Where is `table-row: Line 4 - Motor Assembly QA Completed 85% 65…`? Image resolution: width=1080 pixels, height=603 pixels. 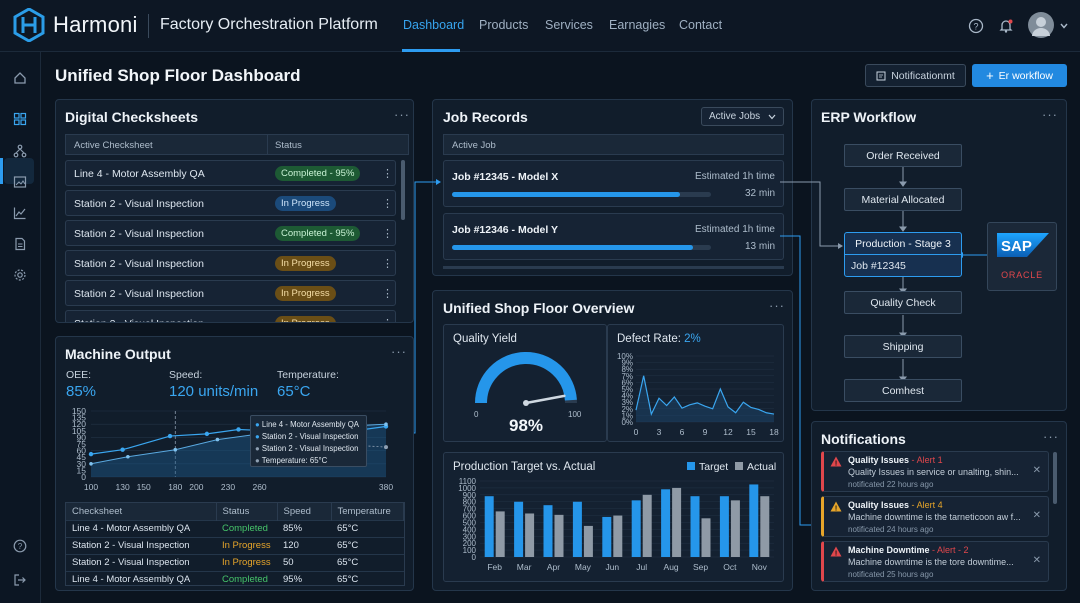 table-row: Line 4 - Motor Assembly QA Completed 85% 65… is located at coordinates (235, 528).